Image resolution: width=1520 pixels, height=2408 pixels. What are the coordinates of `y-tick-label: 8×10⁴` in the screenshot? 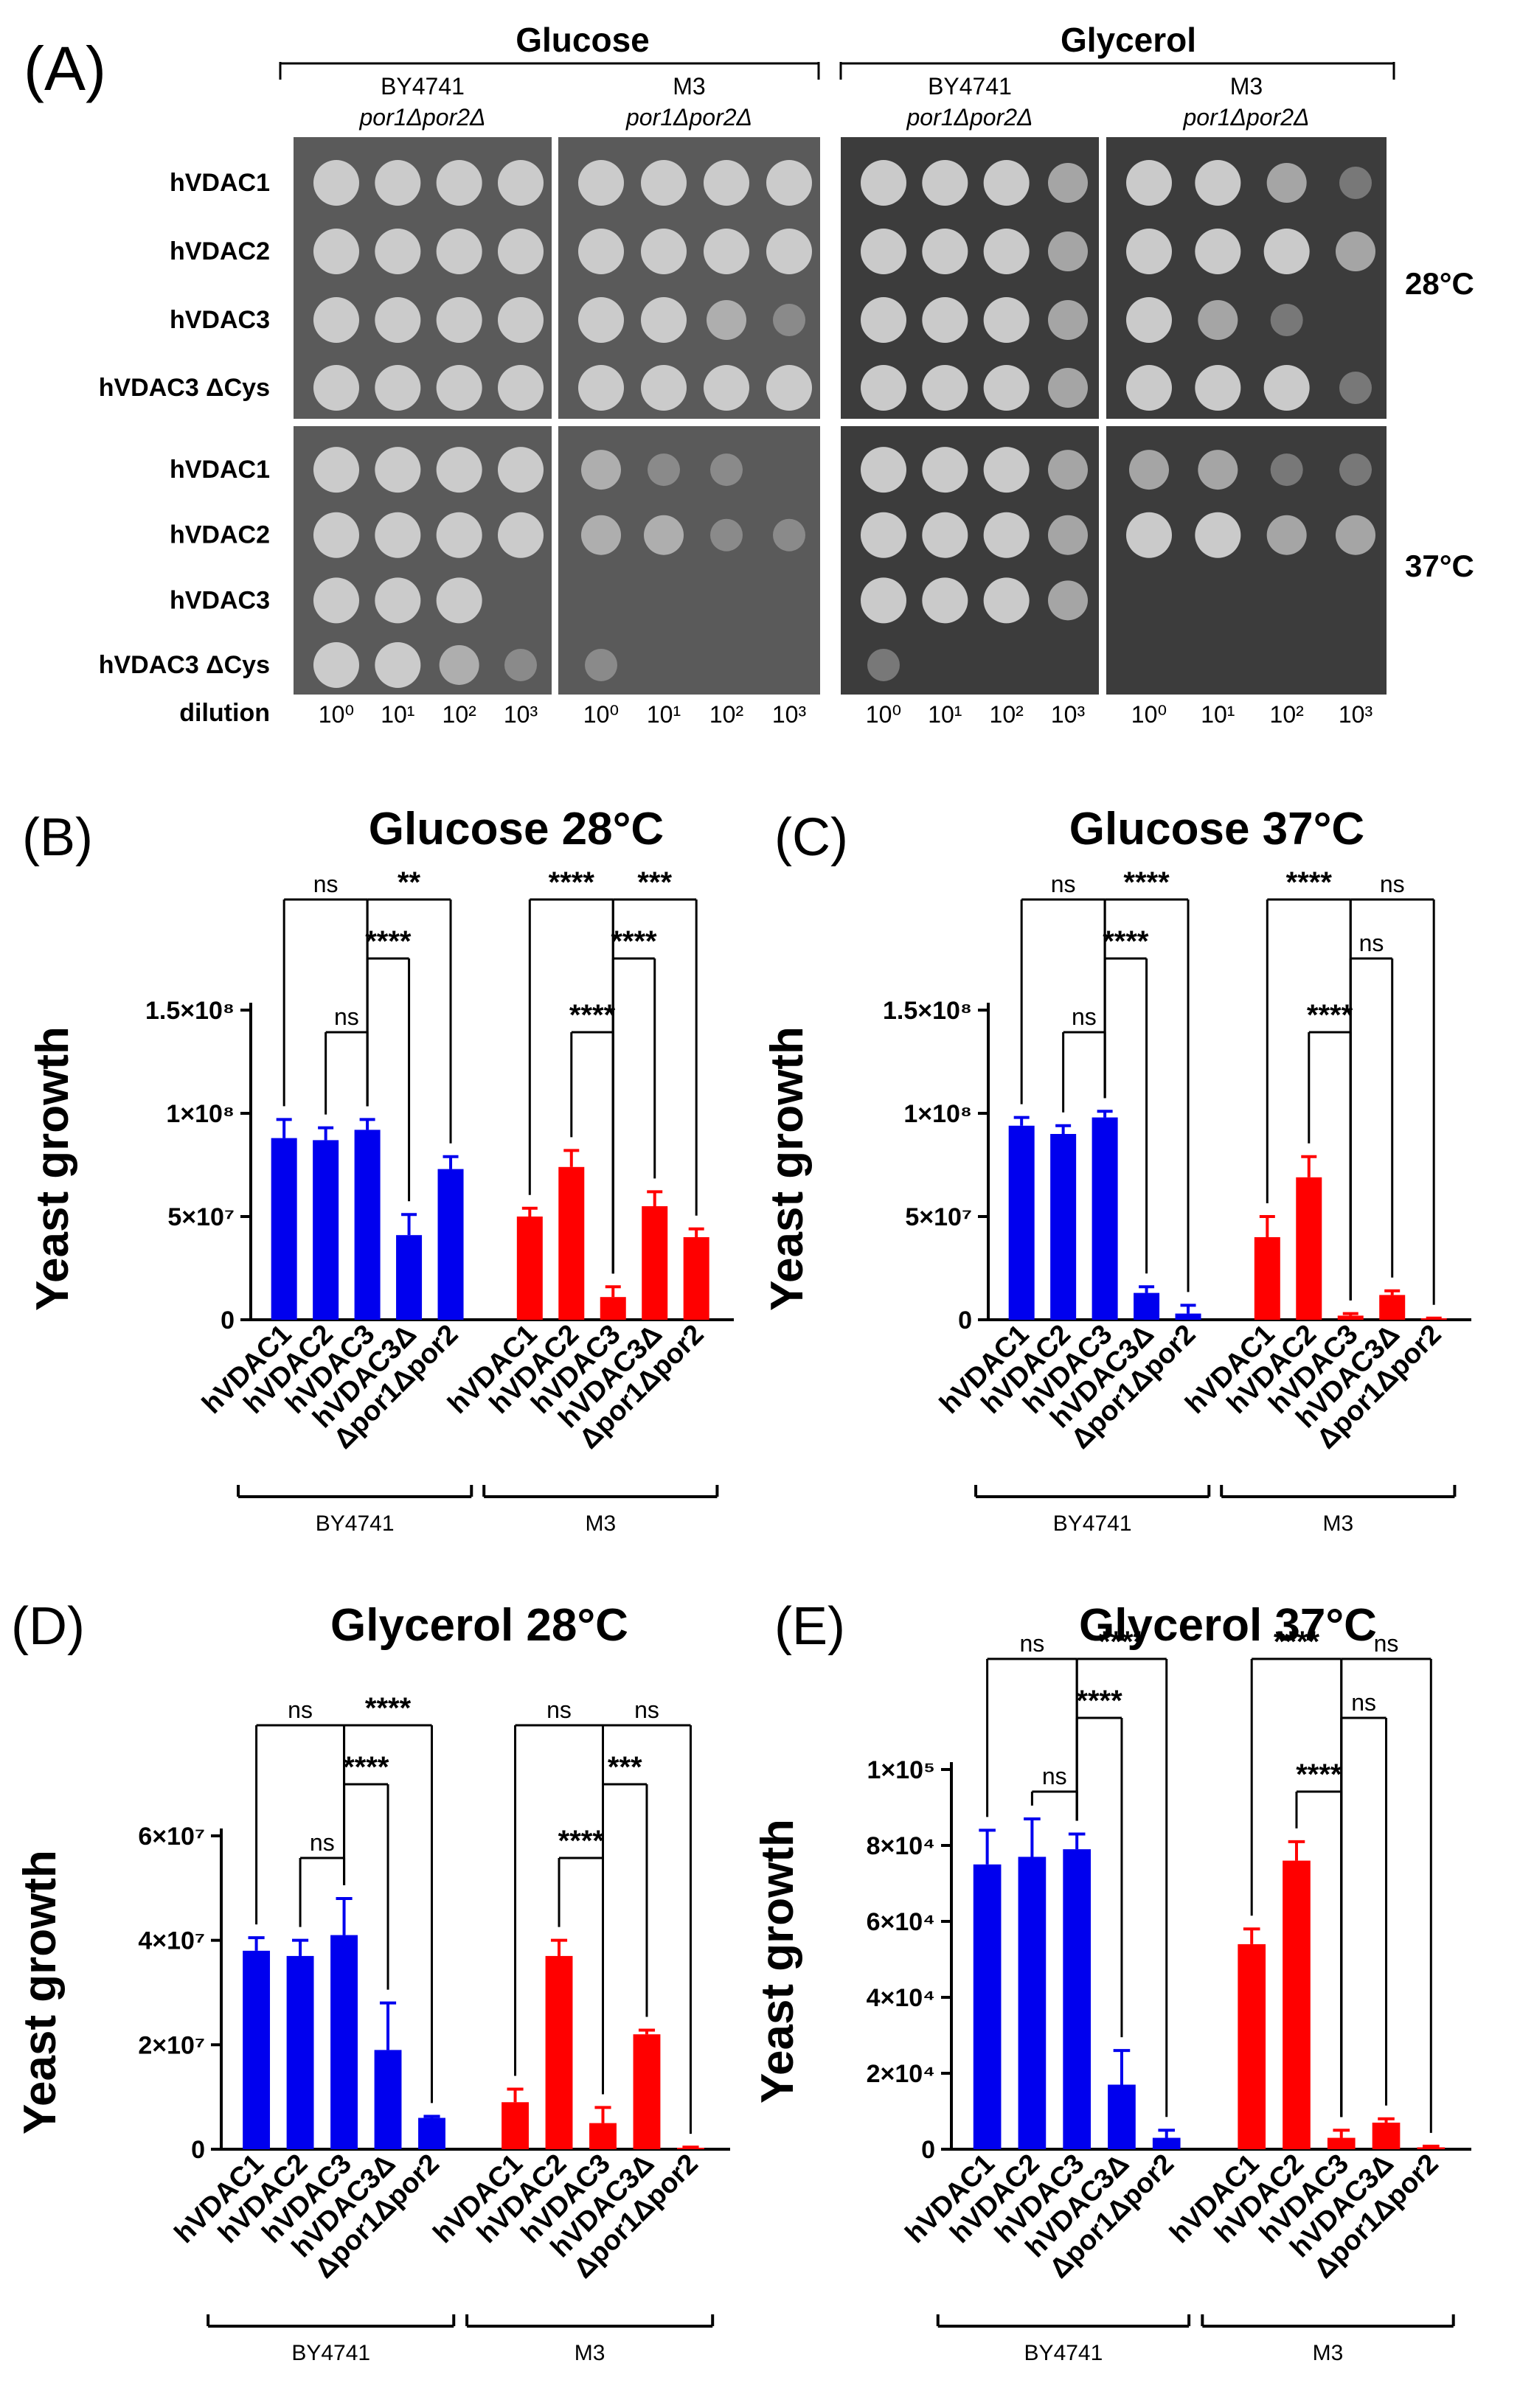 It's located at (901, 1846).